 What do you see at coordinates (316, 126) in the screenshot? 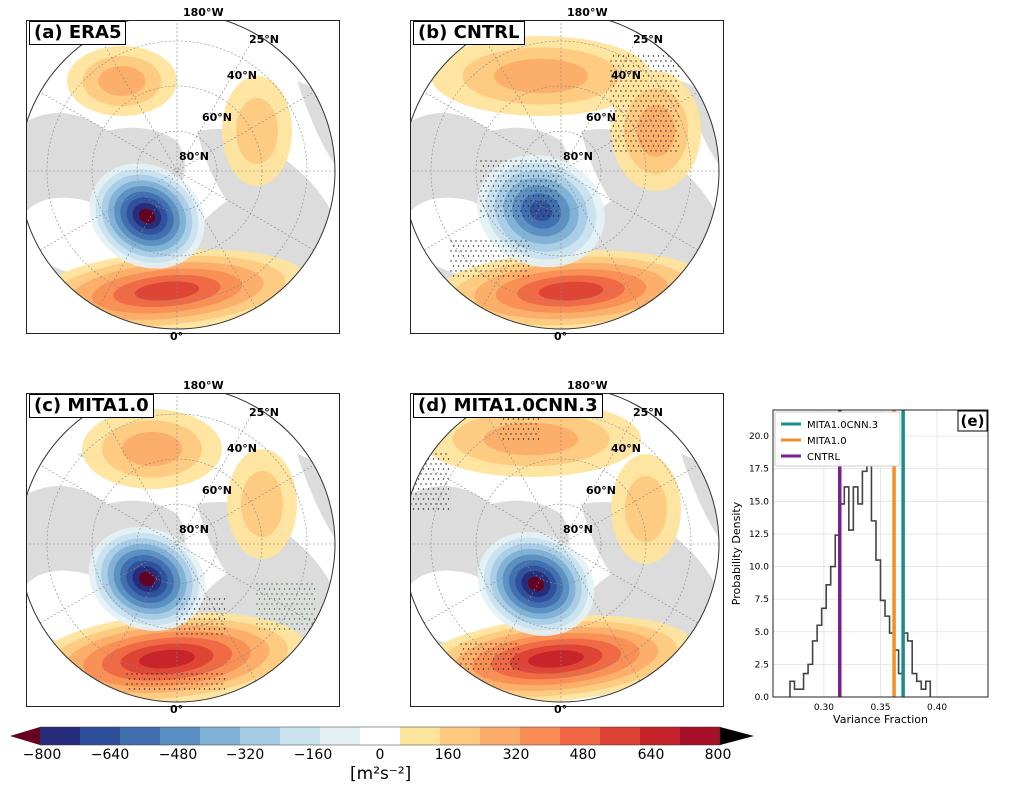
I see `land-mass` at bounding box center [316, 126].